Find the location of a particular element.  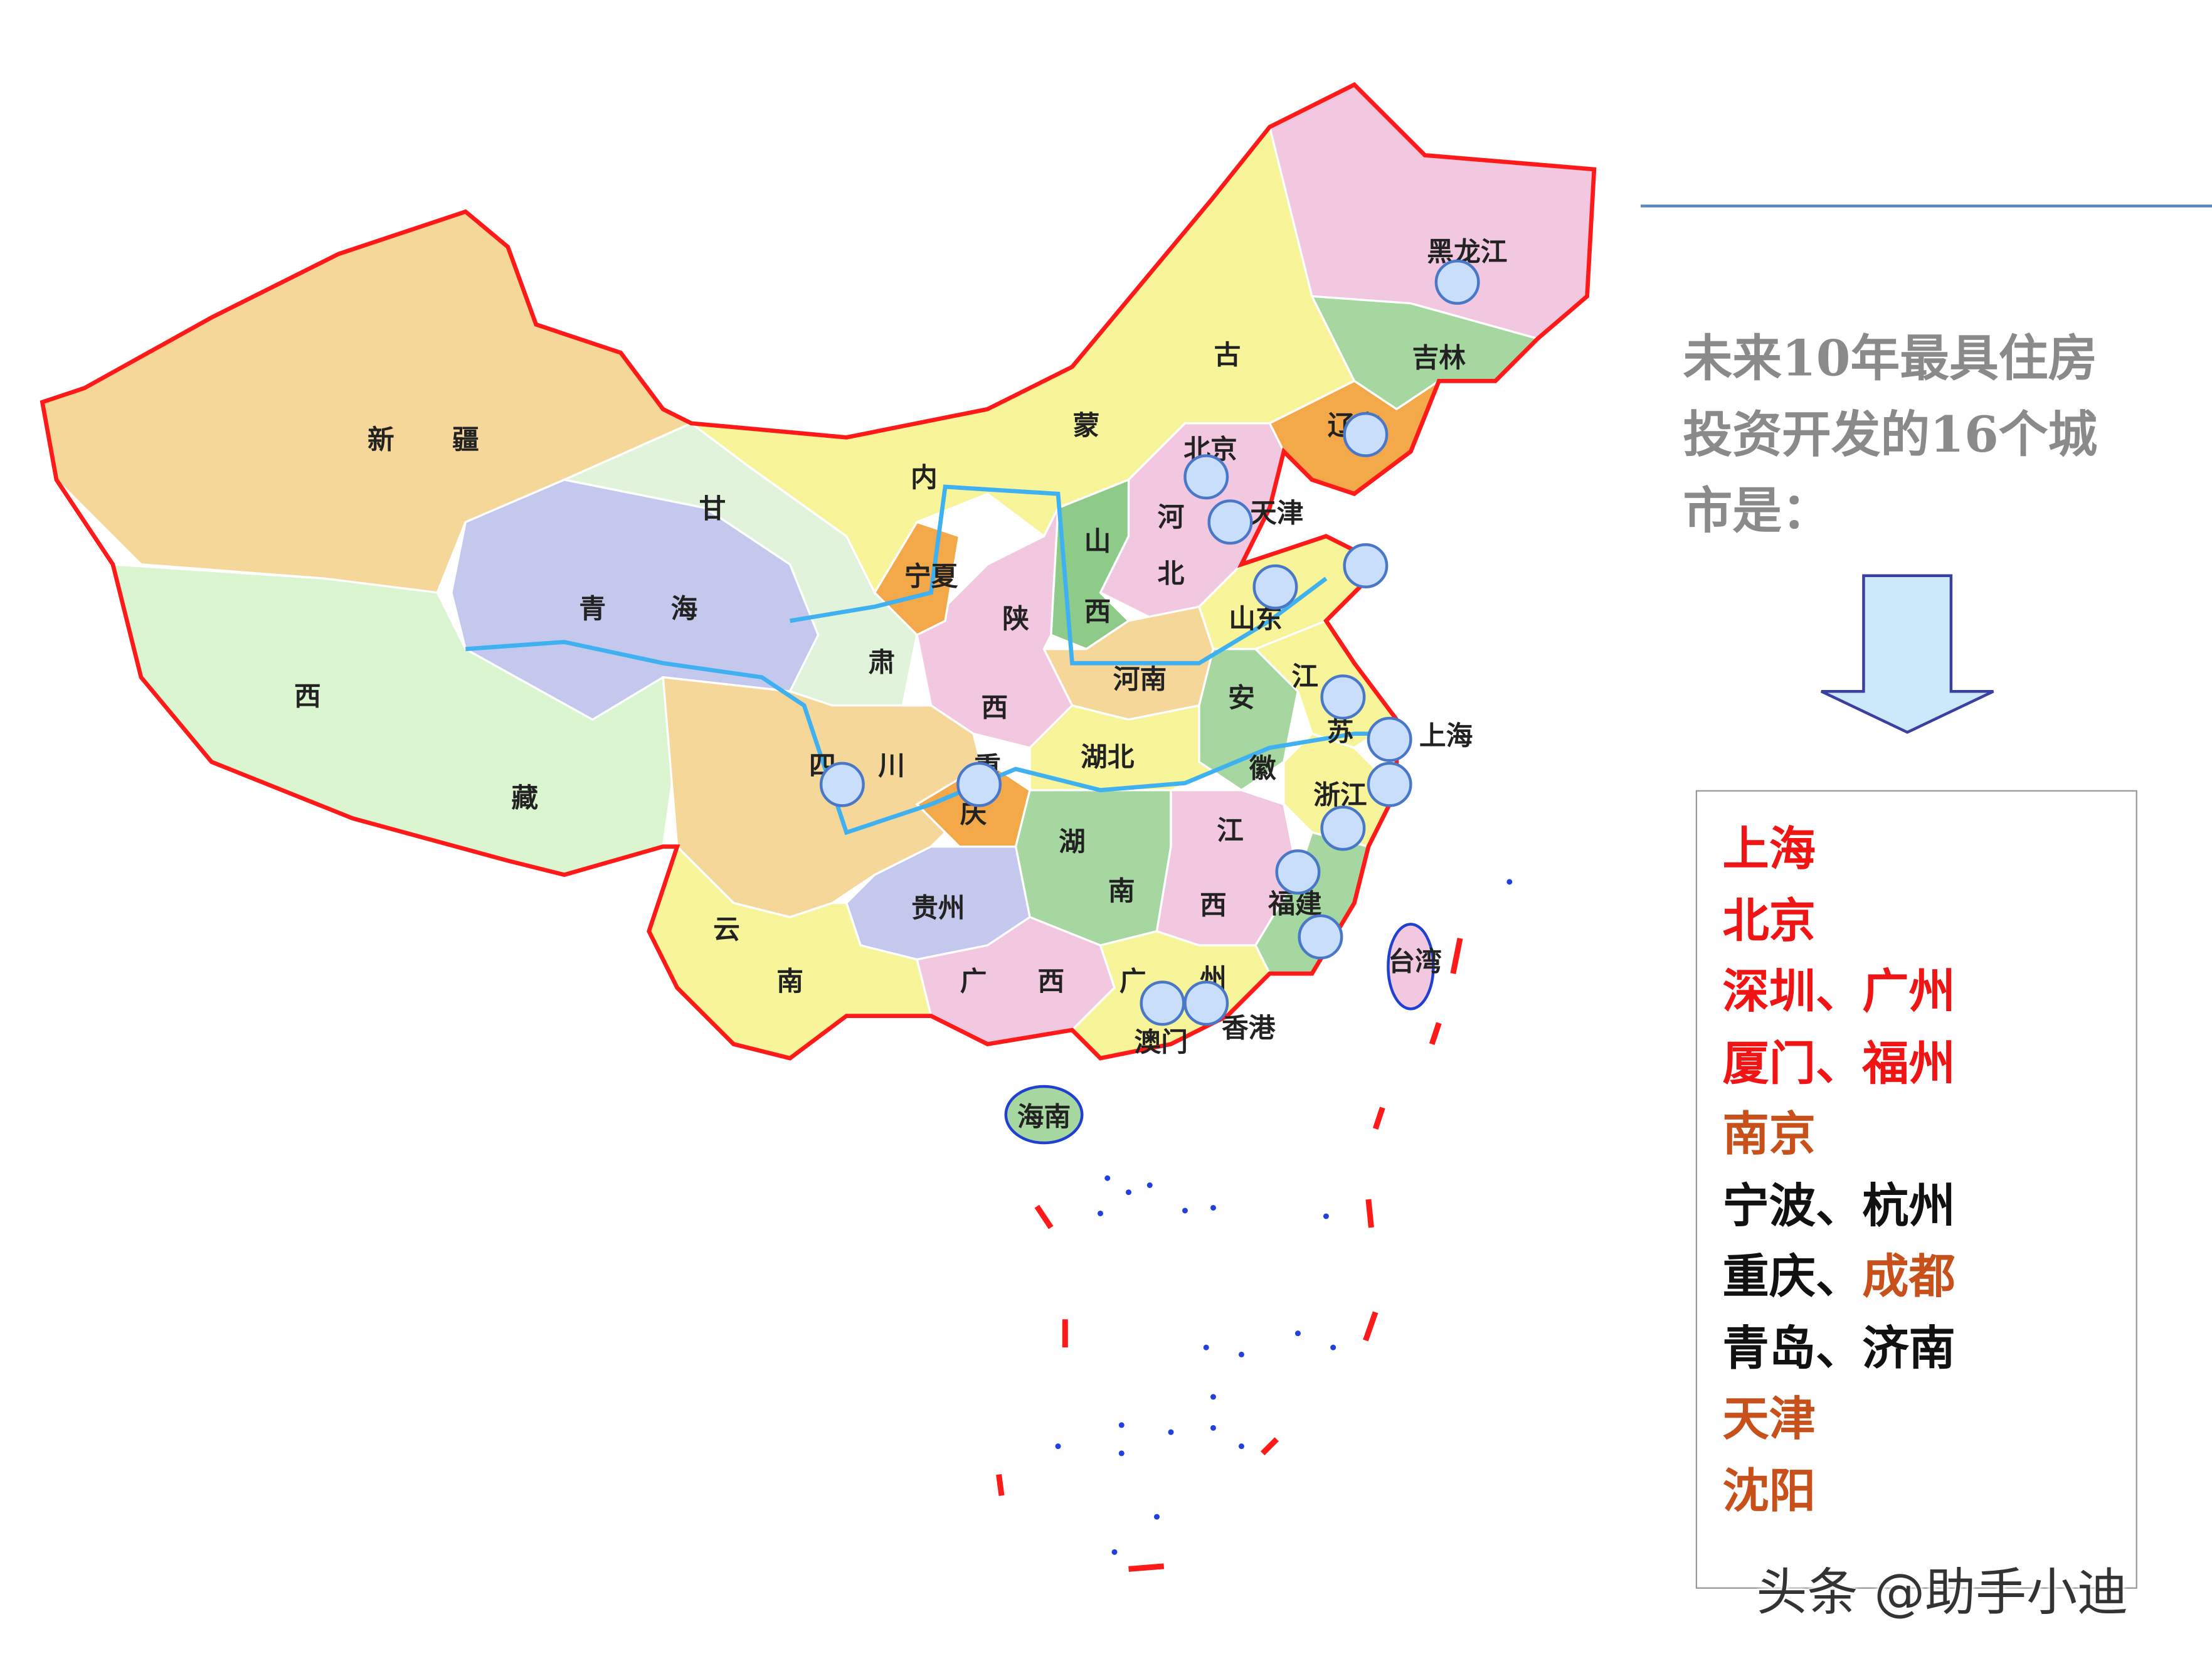

province-label: 云 is located at coordinates (726, 929).